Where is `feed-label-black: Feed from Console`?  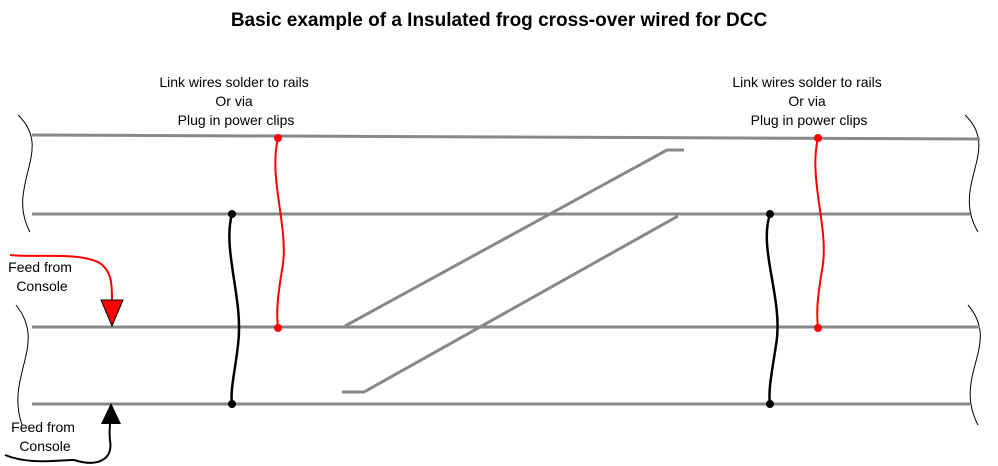
feed-label-black: Feed from Console is located at coordinates (45, 436).